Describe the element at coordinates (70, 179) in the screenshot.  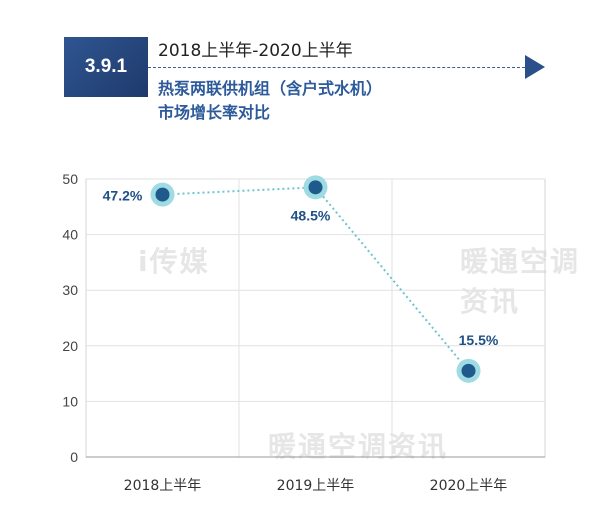
I see `y-tick-label: 50` at that location.